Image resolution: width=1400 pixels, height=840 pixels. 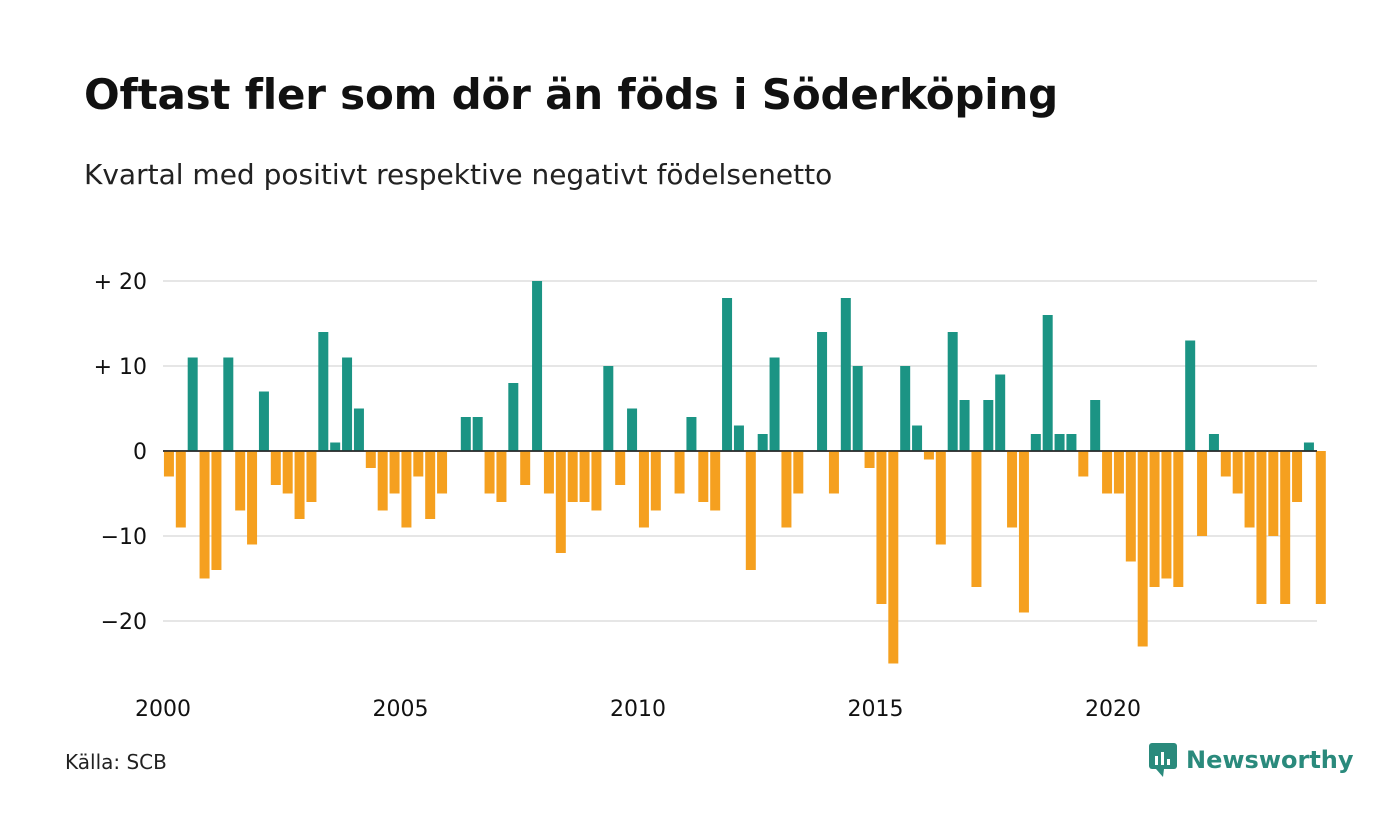 What do you see at coordinates (116, 762) in the screenshot?
I see `source-note: Källa: SCB` at bounding box center [116, 762].